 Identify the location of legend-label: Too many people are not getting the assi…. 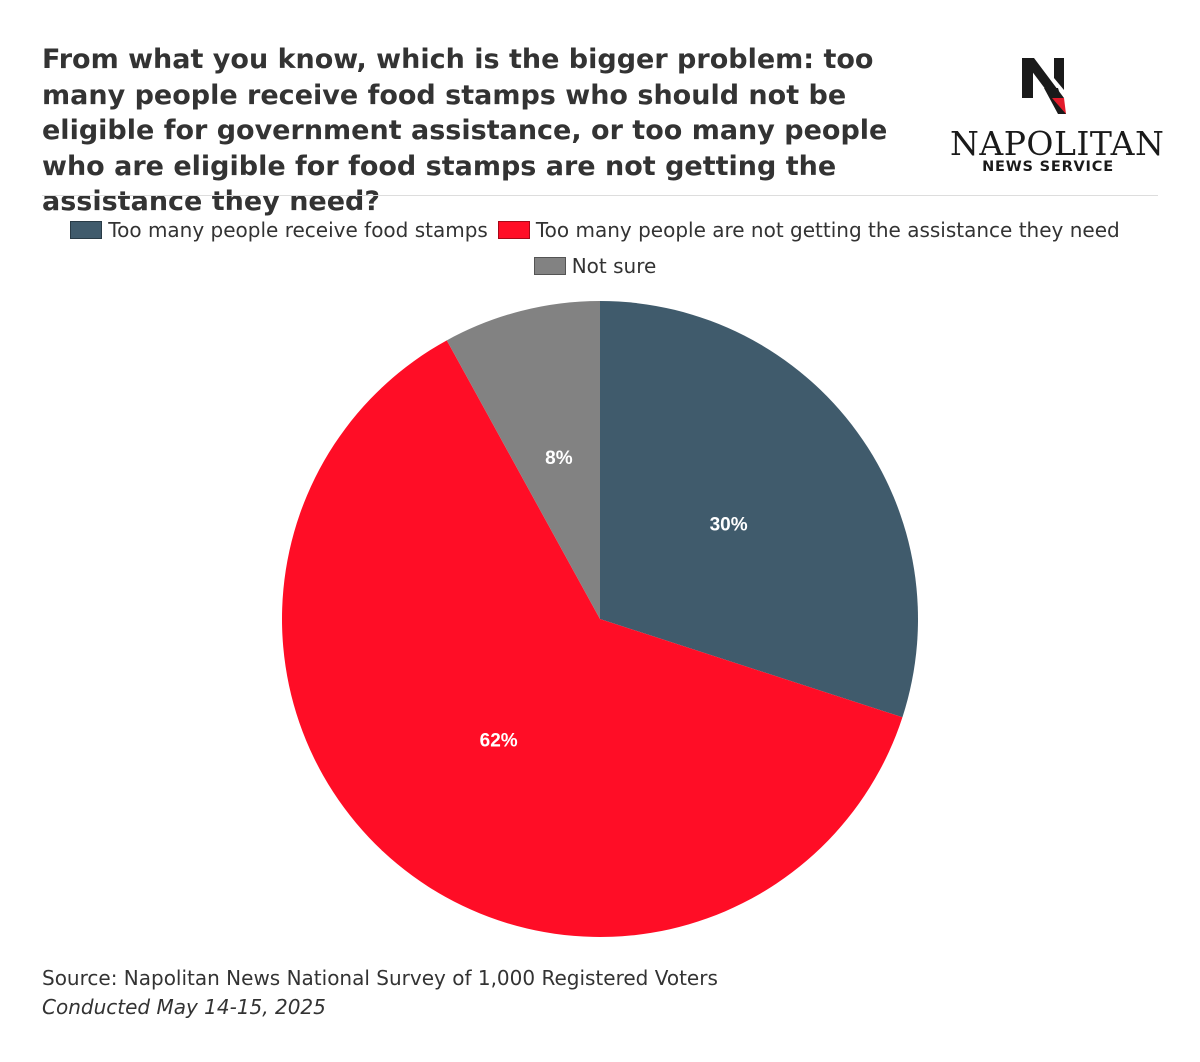
(827, 230).